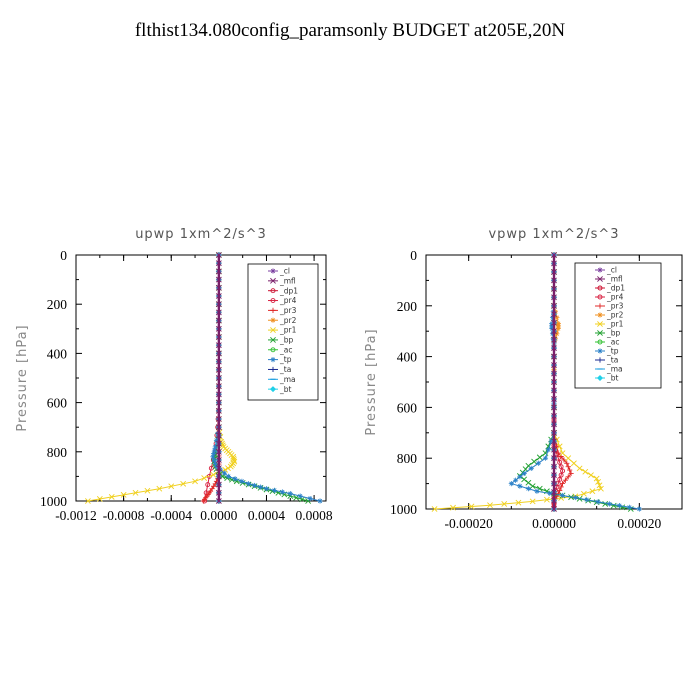  I want to click on series_mfl, so click(554, 382).